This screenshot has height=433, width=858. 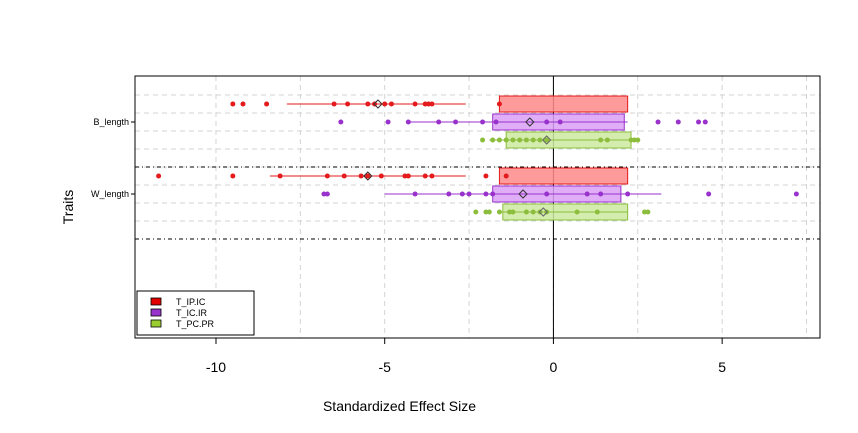 What do you see at coordinates (722, 367) in the screenshot?
I see `x-tick-label: 5` at bounding box center [722, 367].